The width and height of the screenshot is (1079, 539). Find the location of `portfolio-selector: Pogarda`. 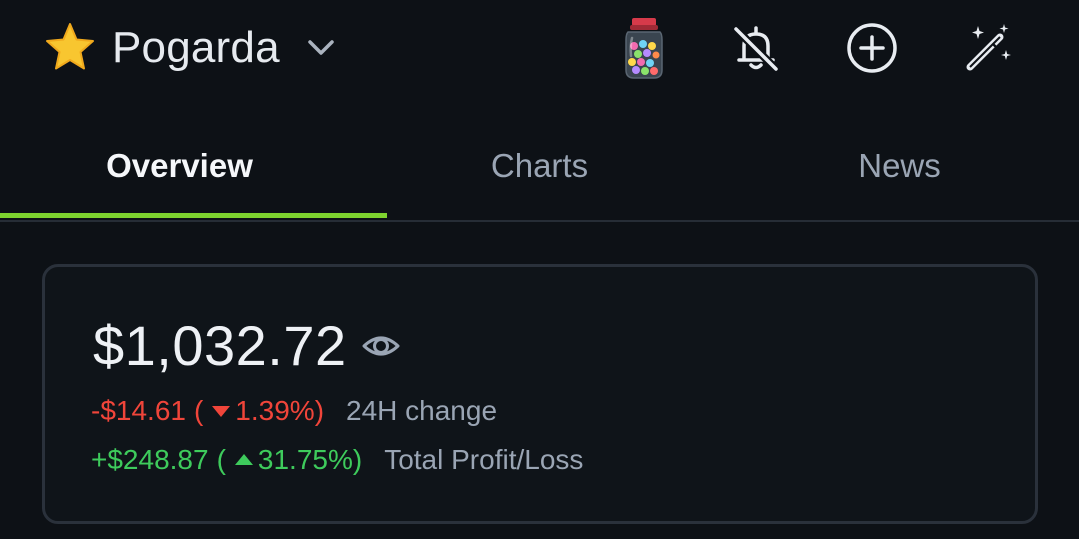

portfolio-selector: Pogarda is located at coordinates (190, 48).